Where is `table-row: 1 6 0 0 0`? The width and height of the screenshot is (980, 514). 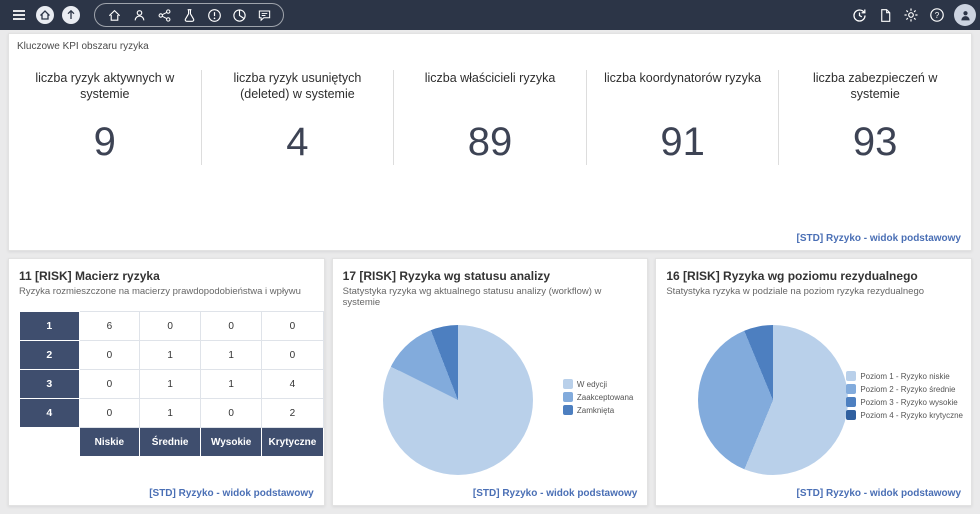
table-row: 1 6 0 0 0 is located at coordinates (171, 326).